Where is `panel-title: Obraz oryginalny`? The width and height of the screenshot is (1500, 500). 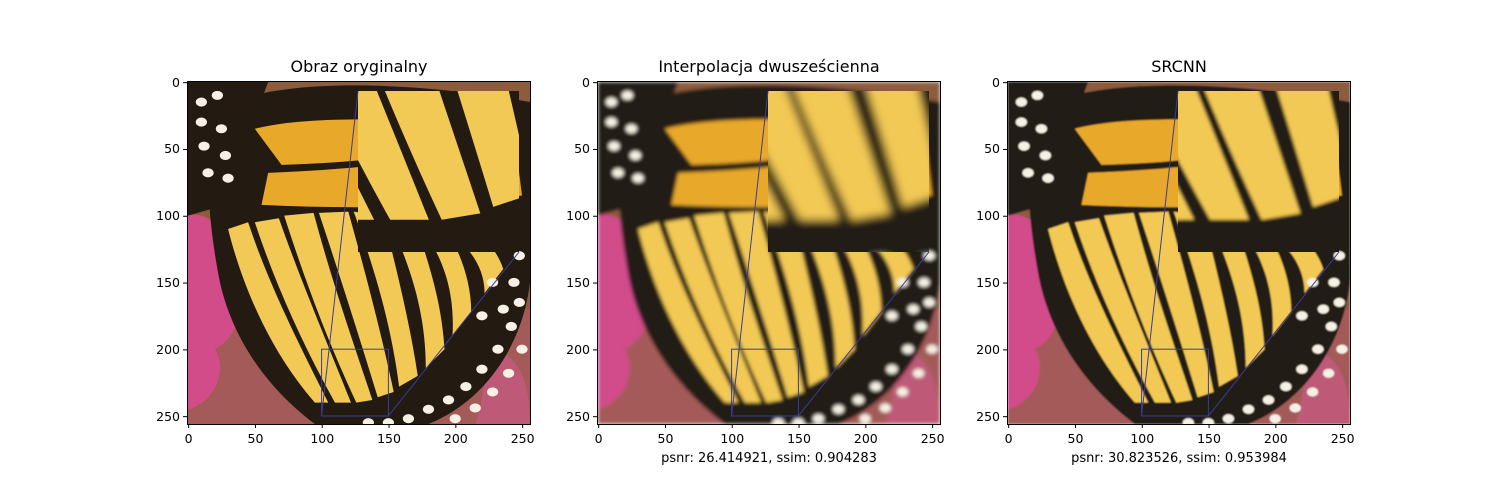 panel-title: Obraz oryginalny is located at coordinates (359, 66).